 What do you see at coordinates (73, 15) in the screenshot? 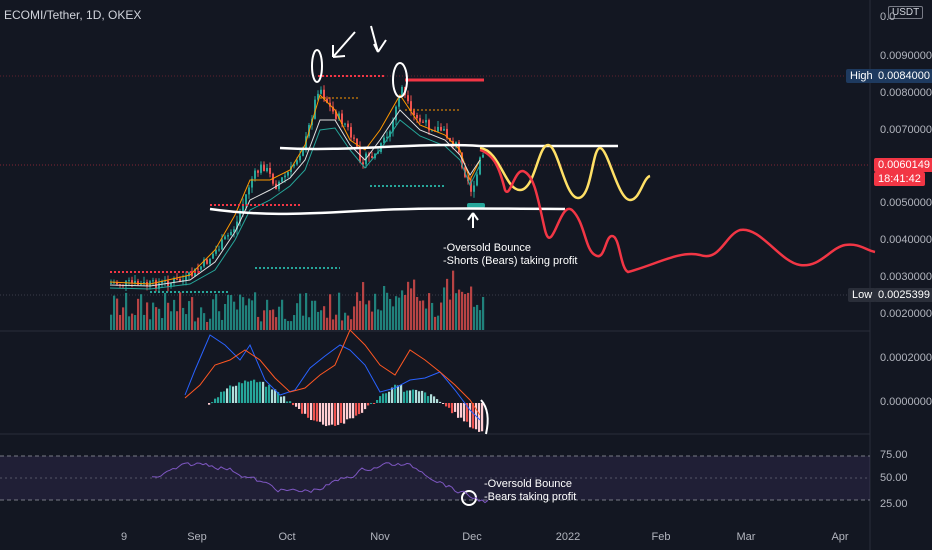
I see `symbol-title: ECOMI/Tether, 1D, OKEX` at bounding box center [73, 15].